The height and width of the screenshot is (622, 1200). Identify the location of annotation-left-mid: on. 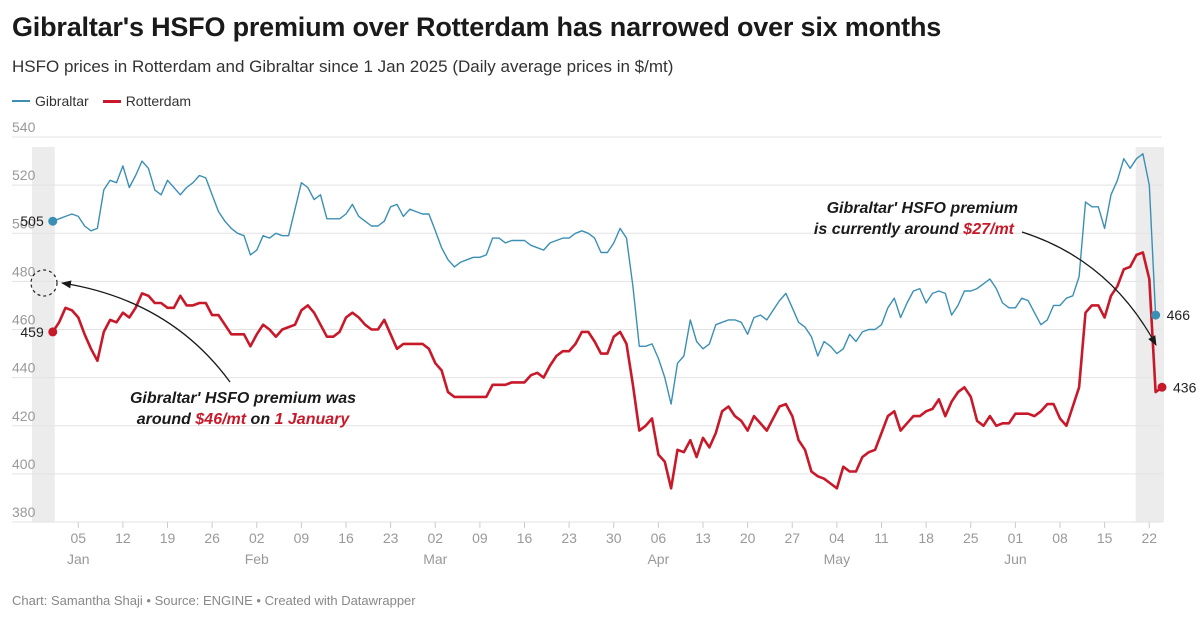
(260, 419).